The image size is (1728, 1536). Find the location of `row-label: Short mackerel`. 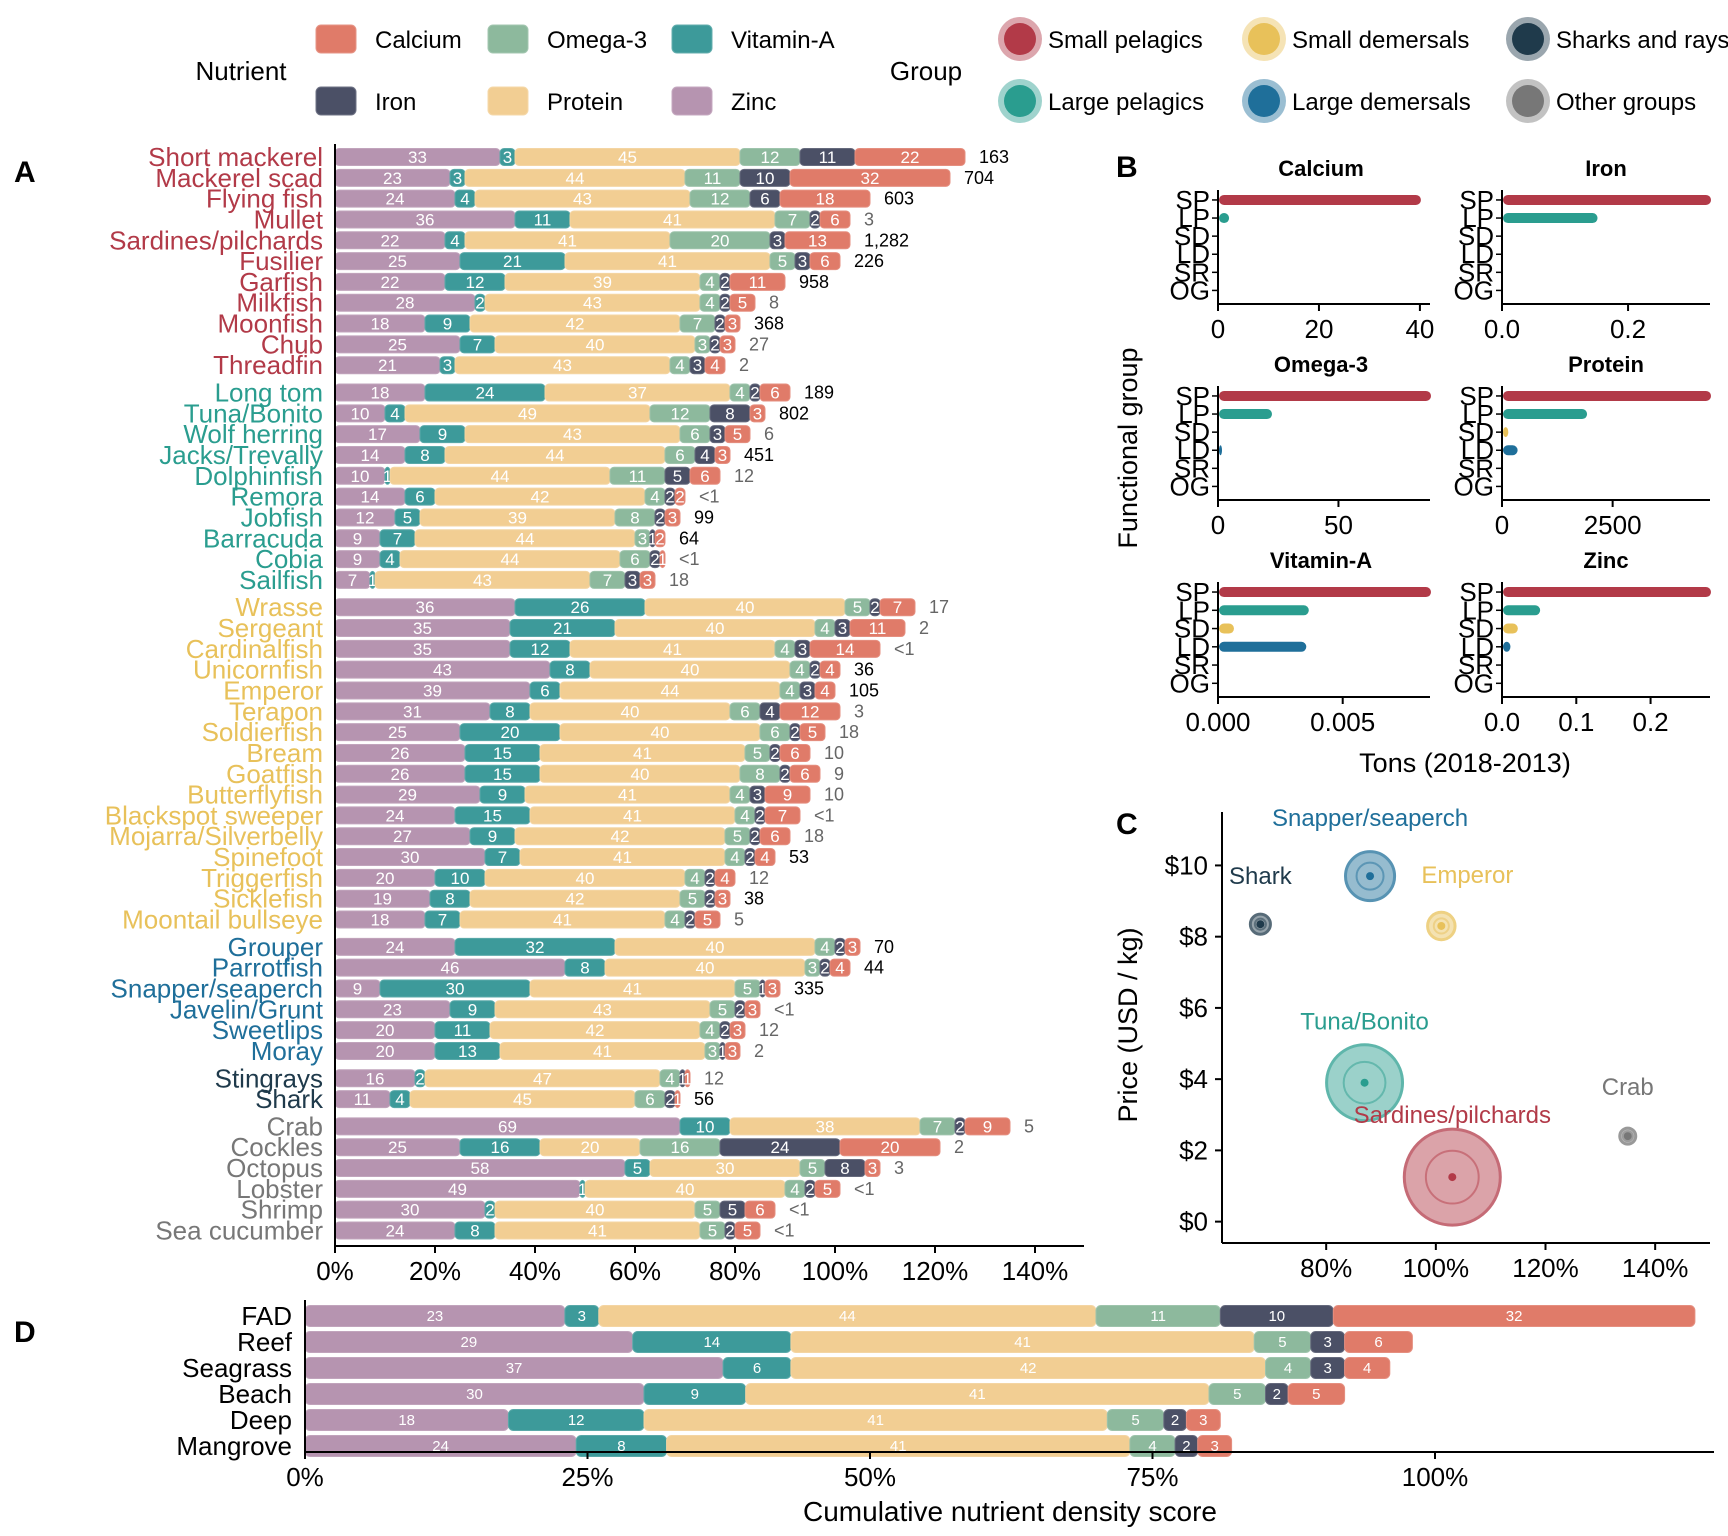

row-label: Short mackerel is located at coordinates (235, 157).